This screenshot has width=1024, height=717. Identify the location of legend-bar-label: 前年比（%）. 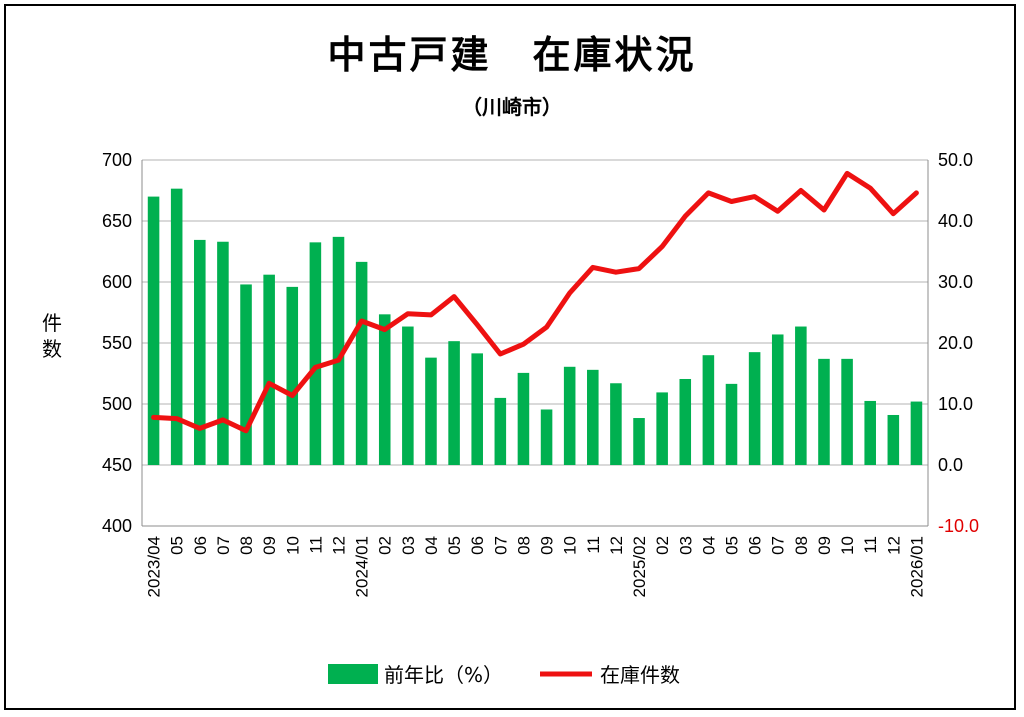
(443, 675).